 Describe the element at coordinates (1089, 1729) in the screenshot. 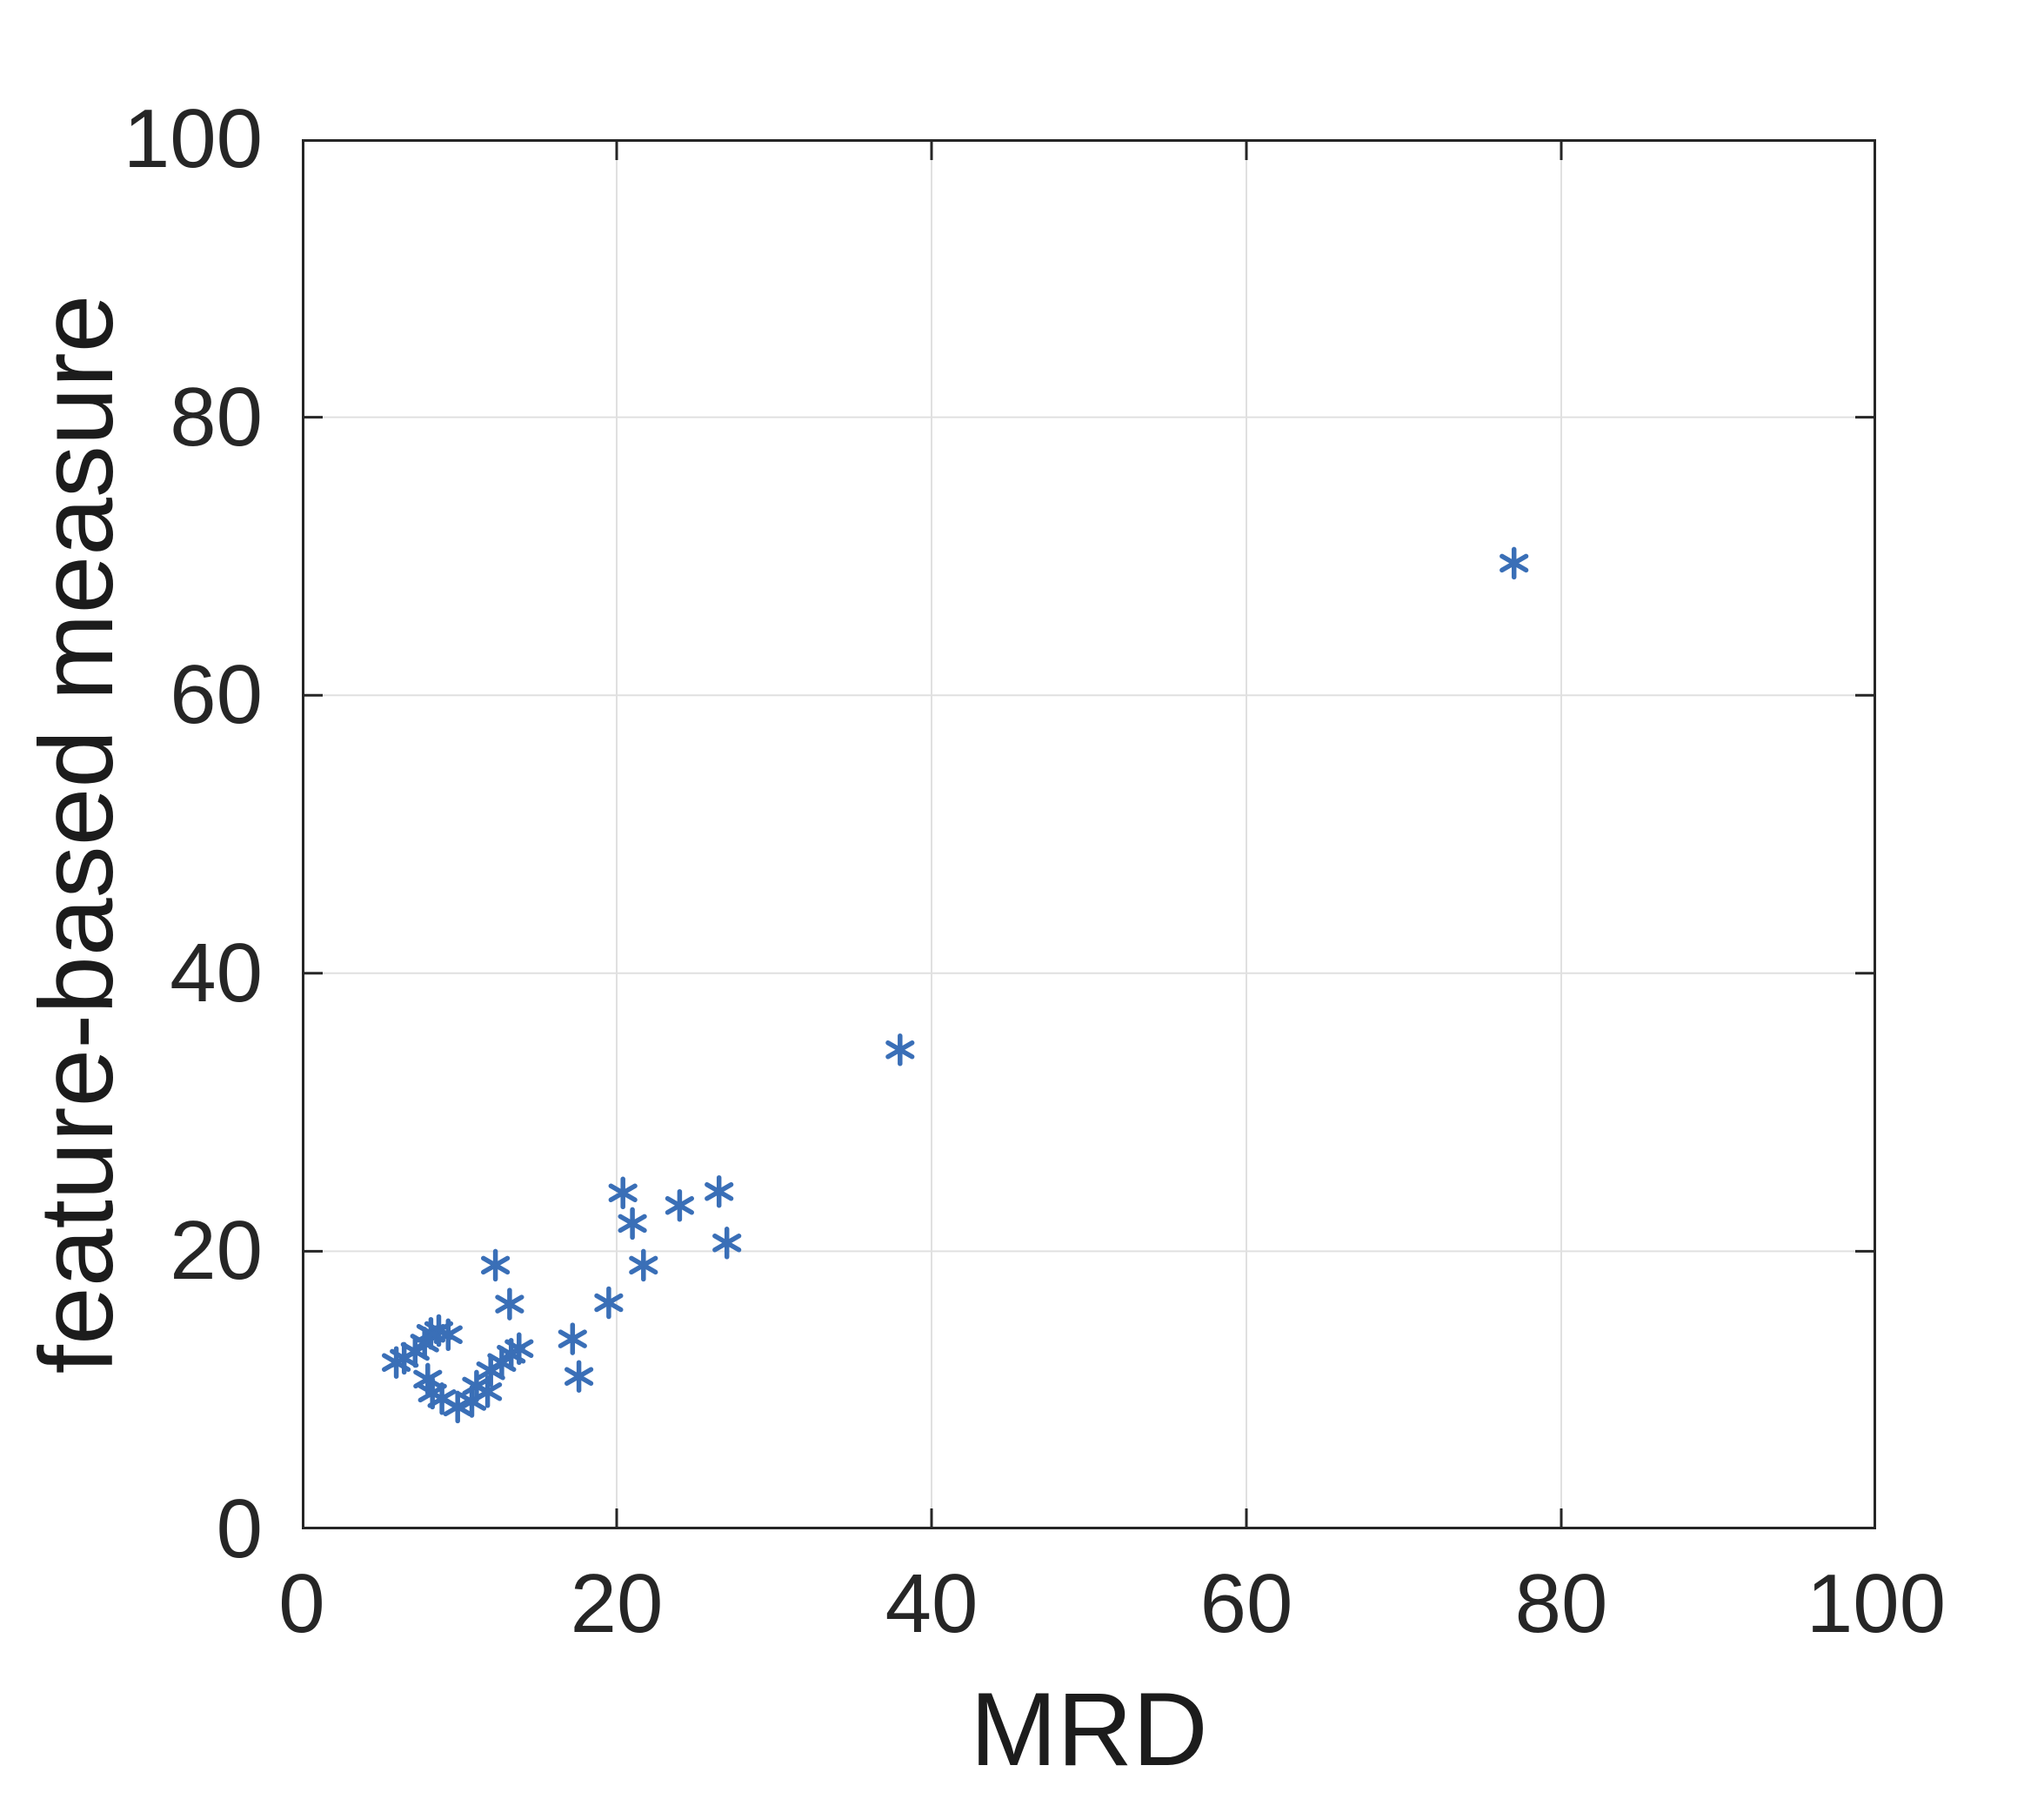

I see `x-axis-label: MRD` at that location.